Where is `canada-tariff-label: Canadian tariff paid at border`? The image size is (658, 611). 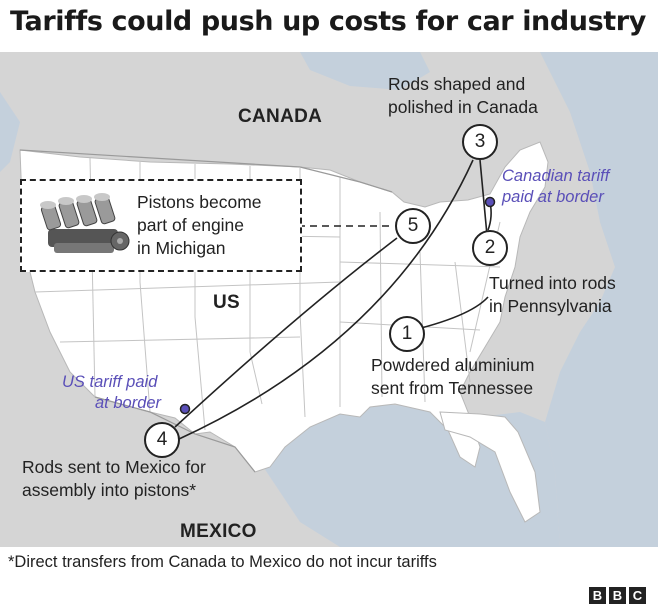
canada-tariff-label: Canadian tariff paid at border is located at coordinates (556, 186).